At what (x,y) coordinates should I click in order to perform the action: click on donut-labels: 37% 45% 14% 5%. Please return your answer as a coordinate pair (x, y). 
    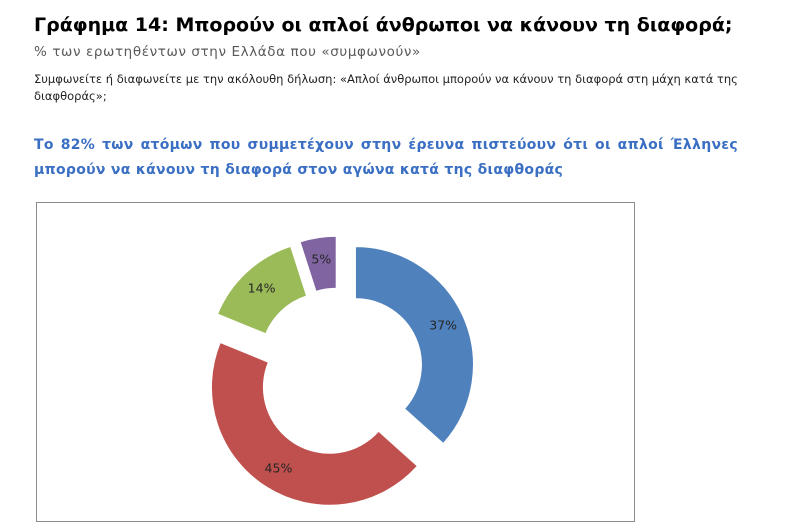
    Looking at the image, I should click on (352, 363).